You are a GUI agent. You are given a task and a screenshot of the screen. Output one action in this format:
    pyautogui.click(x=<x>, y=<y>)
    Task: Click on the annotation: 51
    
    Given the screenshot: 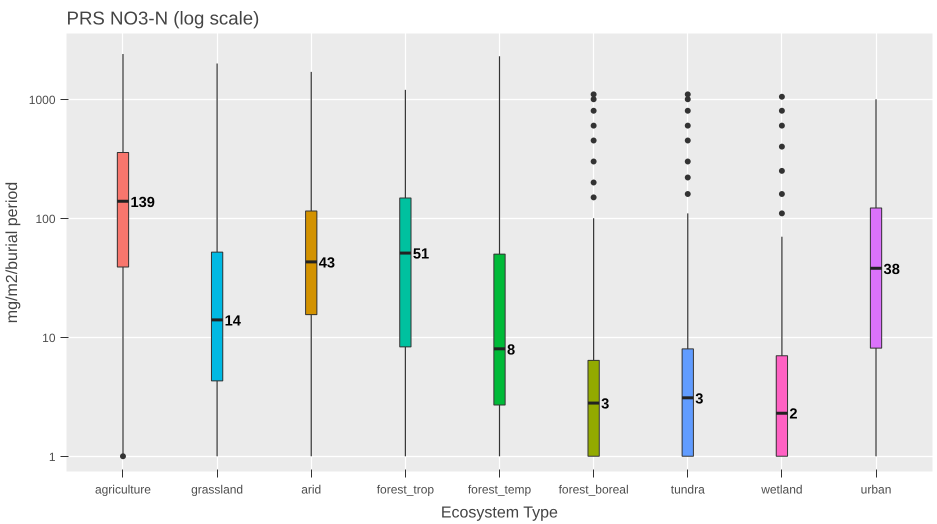 What is the action you would take?
    pyautogui.click(x=421, y=254)
    